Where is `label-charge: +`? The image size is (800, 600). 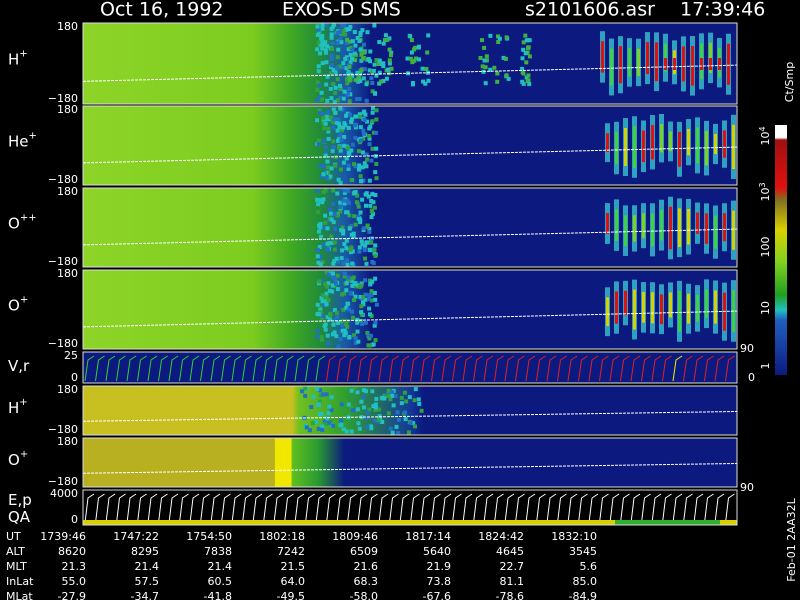 label-charge: + is located at coordinates (23, 53).